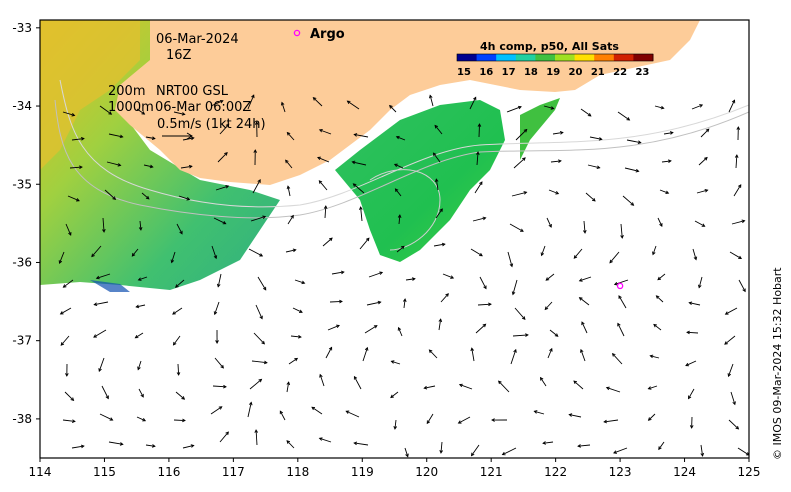  Describe the element at coordinates (327, 34) in the screenshot. I see `argo-legend-label: Argo` at that location.